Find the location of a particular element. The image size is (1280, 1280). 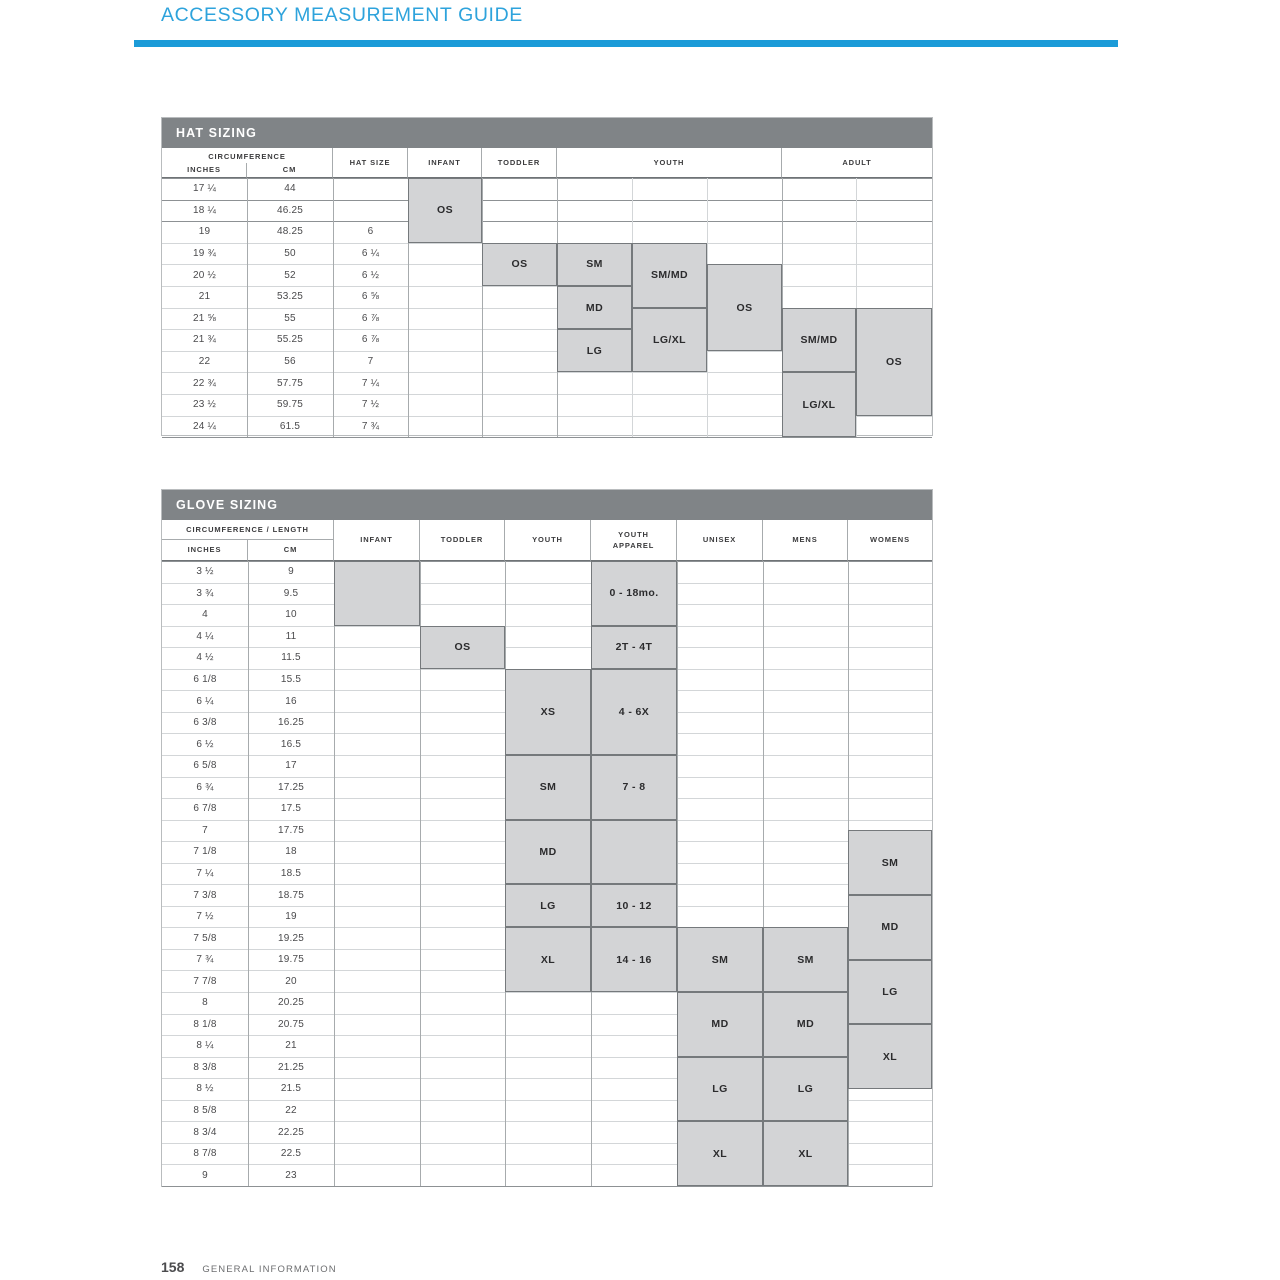

glove-cell-cm: 19 is located at coordinates (291, 917).